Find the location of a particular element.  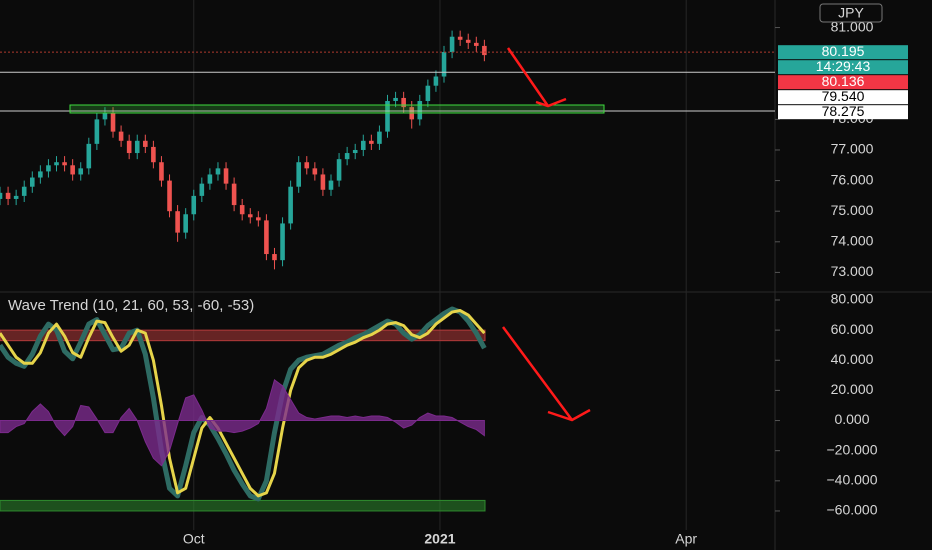

countdown-bg is located at coordinates (843, 67).